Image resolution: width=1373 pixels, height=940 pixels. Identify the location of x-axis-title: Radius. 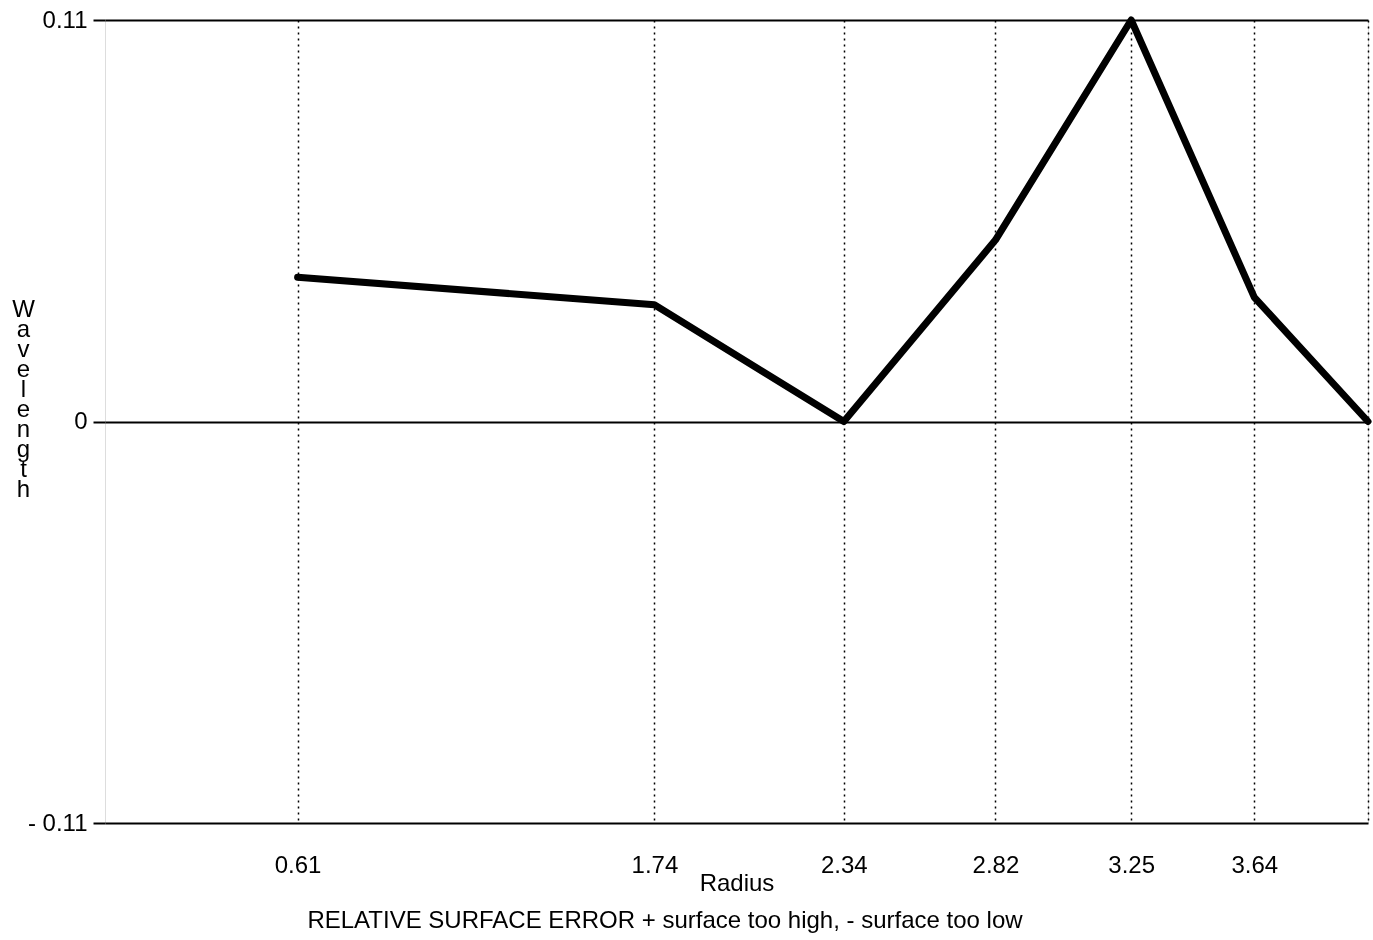
(737, 882).